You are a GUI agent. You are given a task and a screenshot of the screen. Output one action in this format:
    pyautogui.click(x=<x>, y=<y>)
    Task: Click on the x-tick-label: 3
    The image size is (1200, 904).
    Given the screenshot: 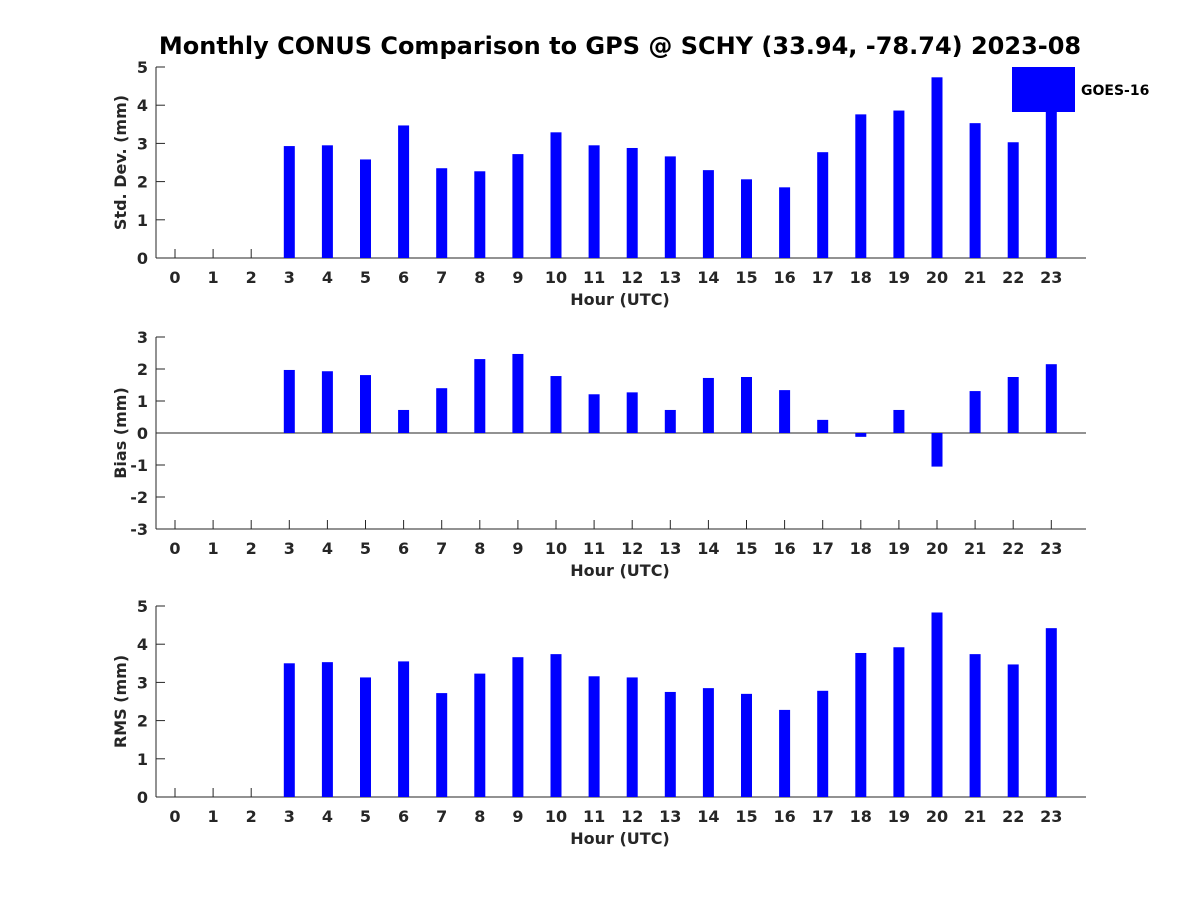 What is the action you would take?
    pyautogui.click(x=289, y=816)
    